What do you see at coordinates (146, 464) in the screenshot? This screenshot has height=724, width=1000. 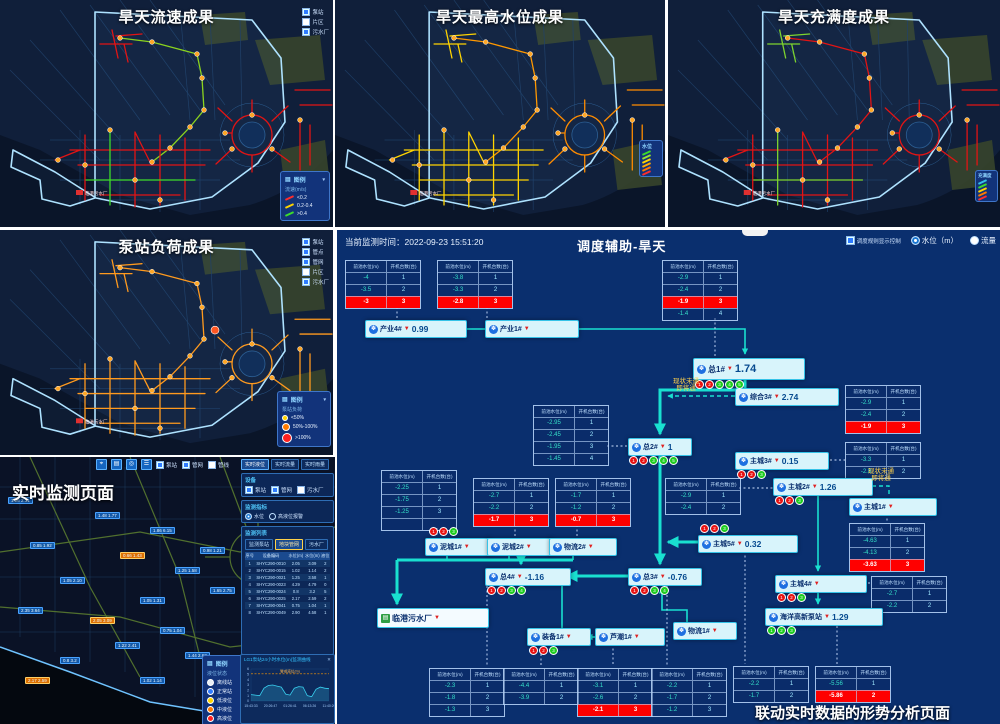 I see `list-icon: ☰` at bounding box center [146, 464].